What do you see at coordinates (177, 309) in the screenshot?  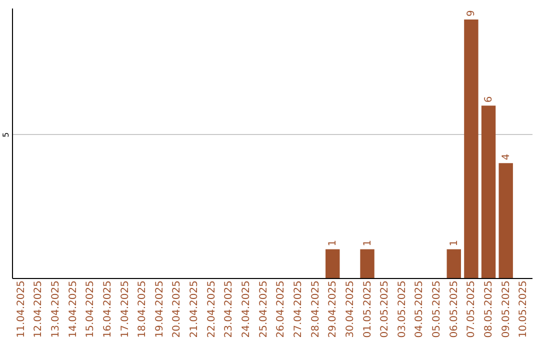 I see `x-tick-label: 20.04.2025` at bounding box center [177, 309].